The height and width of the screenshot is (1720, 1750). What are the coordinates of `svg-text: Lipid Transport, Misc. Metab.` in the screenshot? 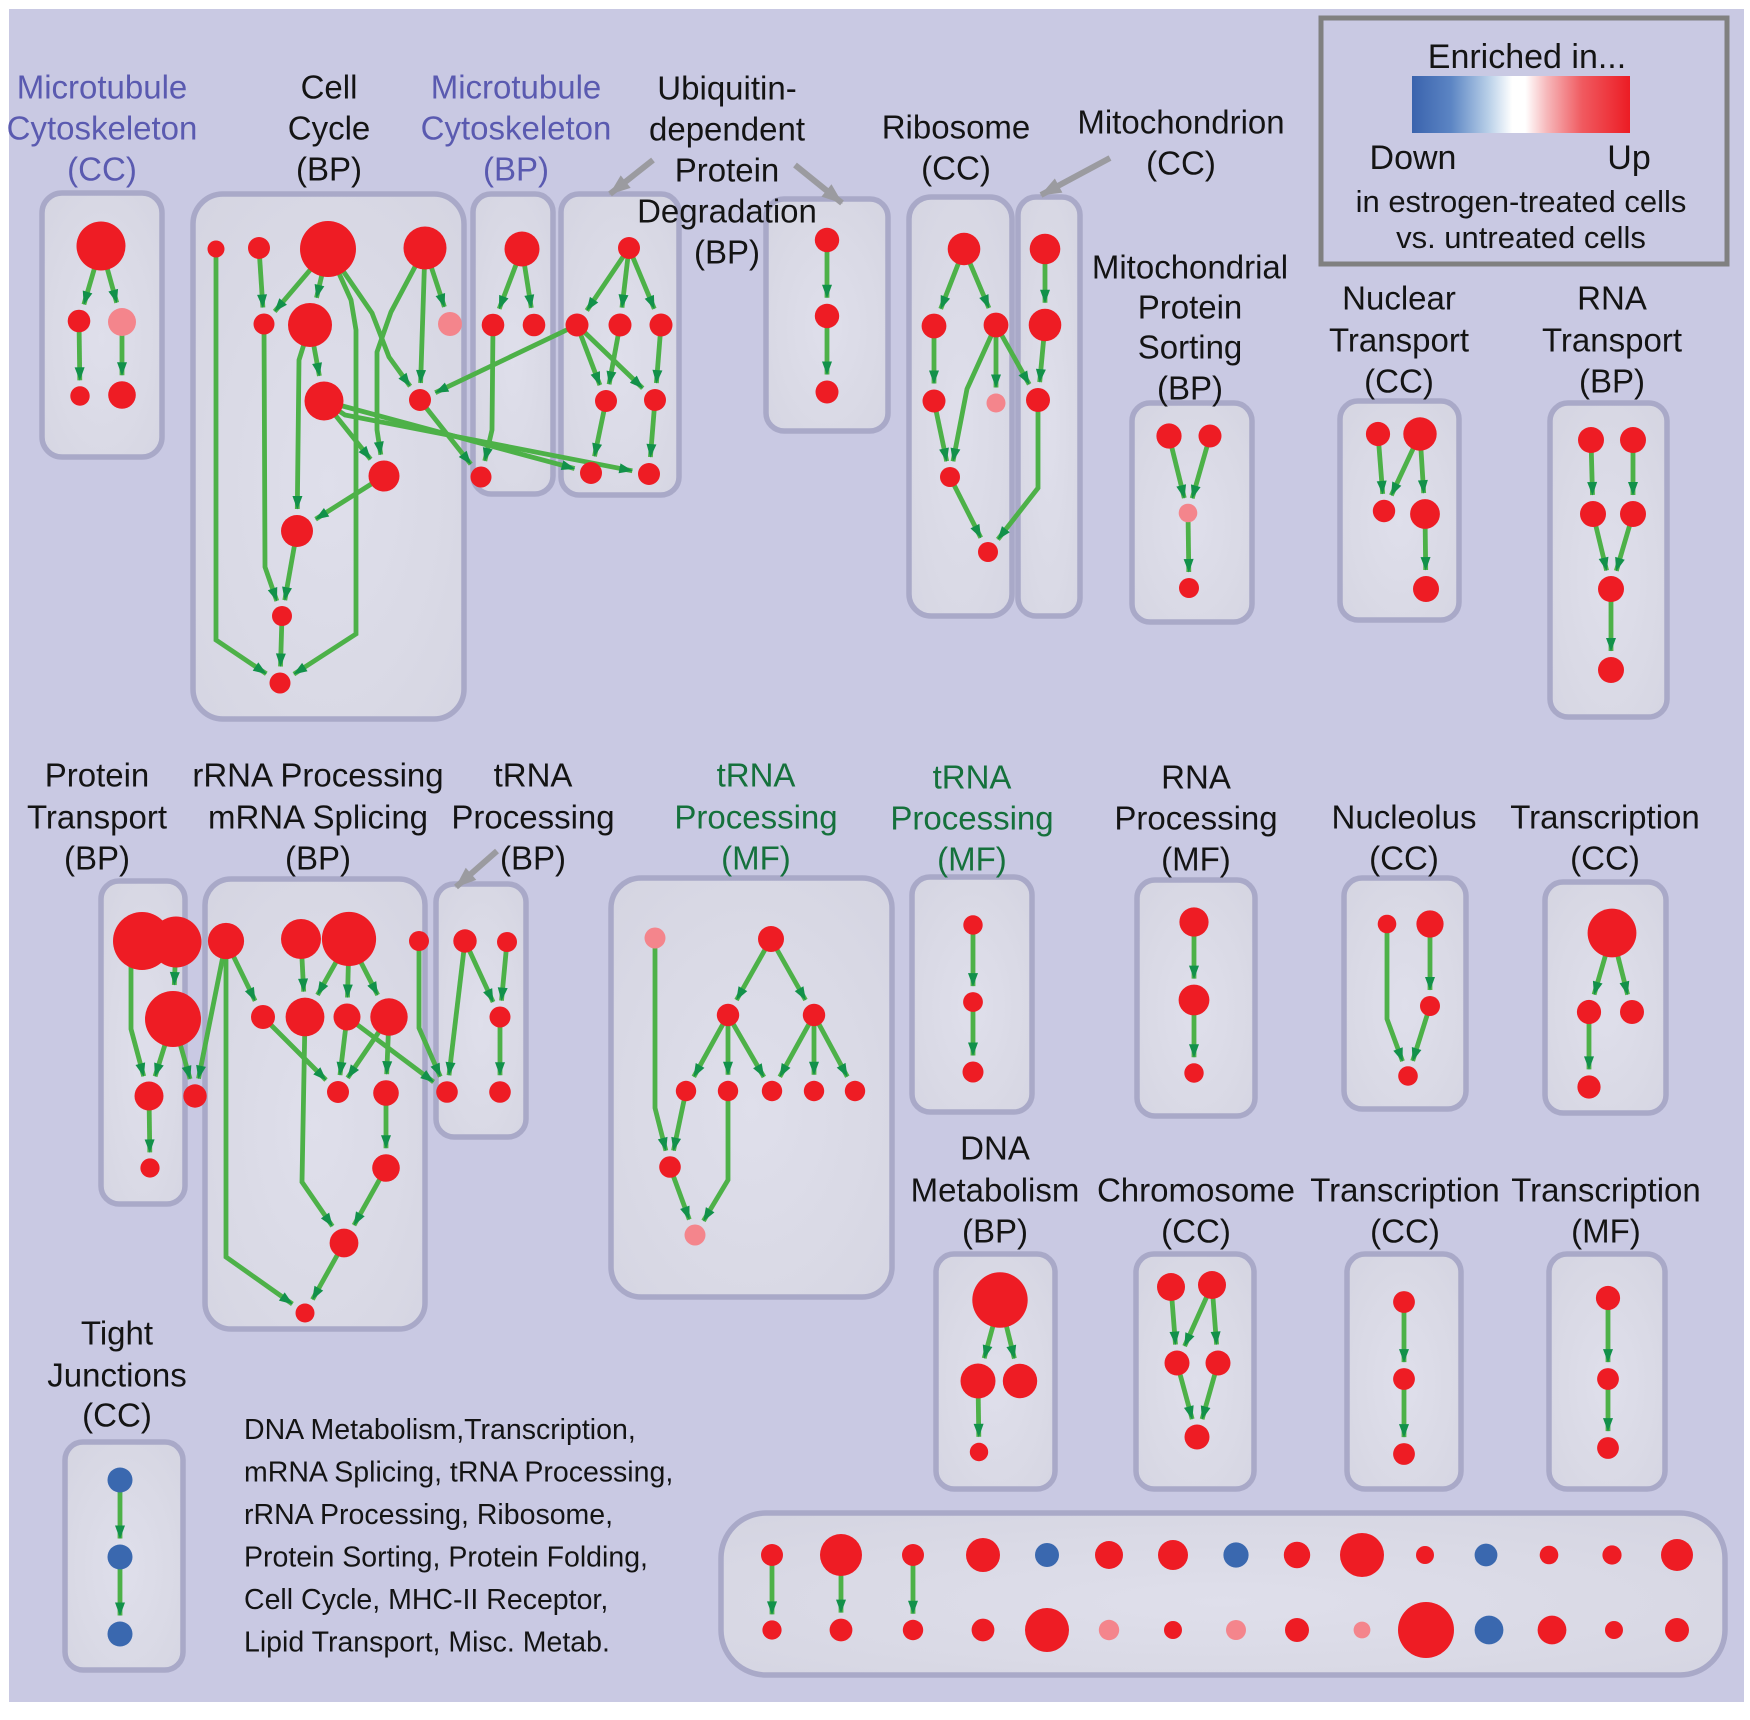 It's located at (427, 1642).